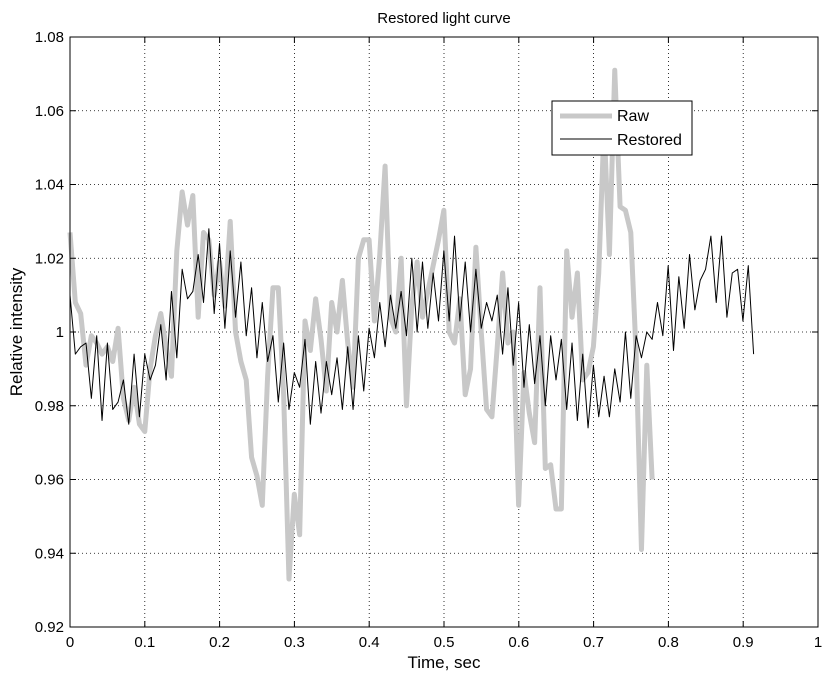  I want to click on legend-box, so click(622, 128).